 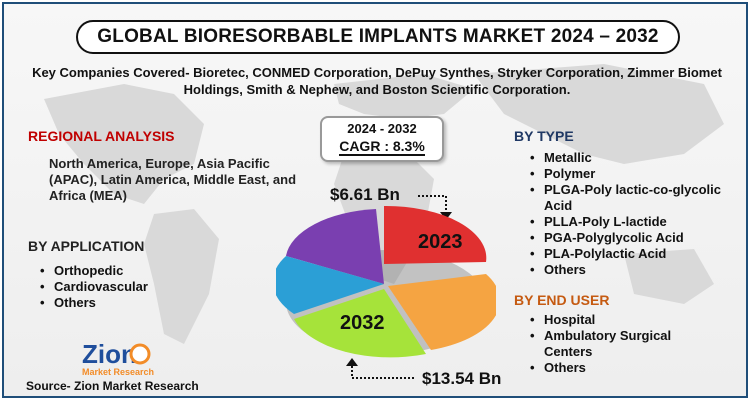 What do you see at coordinates (462, 378) in the screenshot?
I see `market-value-2032: $13.54 Bn` at bounding box center [462, 378].